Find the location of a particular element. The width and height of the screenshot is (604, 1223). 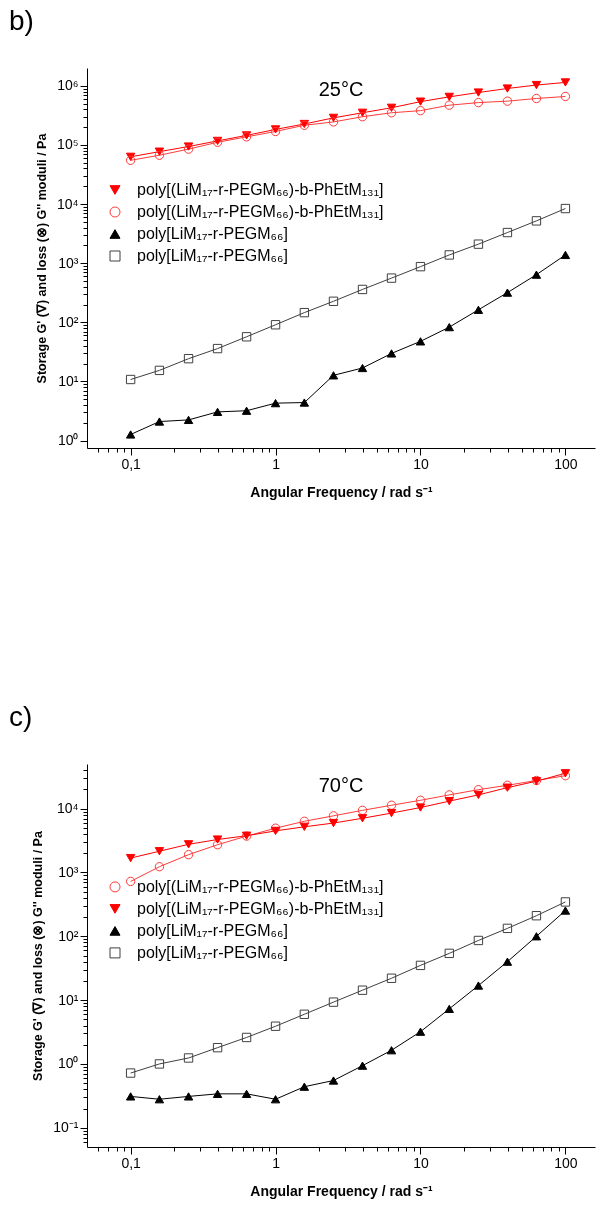

text: 70°C is located at coordinates (341, 785).